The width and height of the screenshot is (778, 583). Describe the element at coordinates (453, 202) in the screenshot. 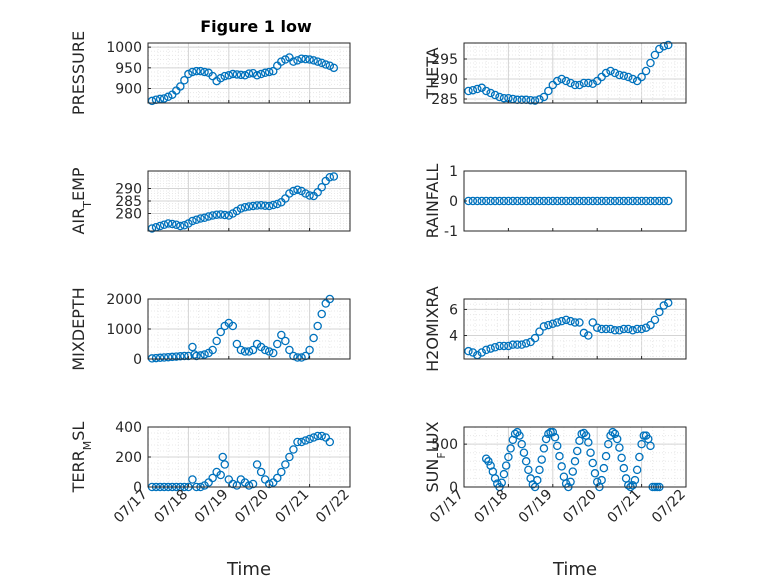

I see `y-tick-label: 0` at that location.